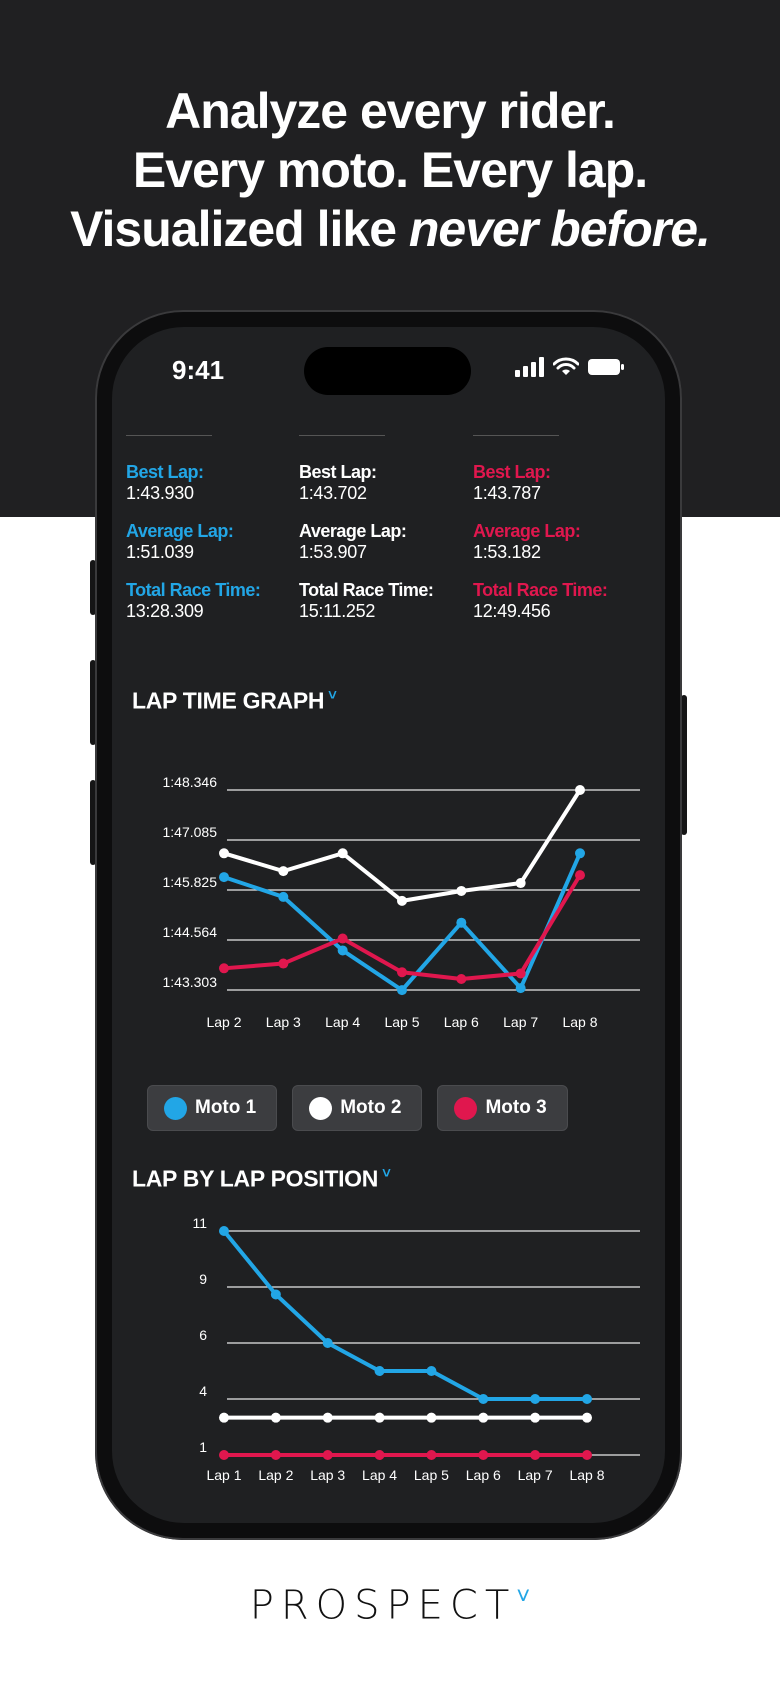  I want to click on legend-moto-2-button: Moto 2, so click(357, 1108).